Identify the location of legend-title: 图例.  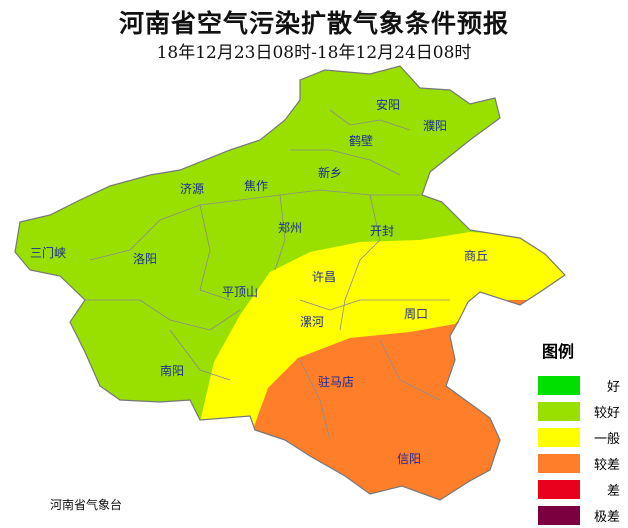
(558, 351).